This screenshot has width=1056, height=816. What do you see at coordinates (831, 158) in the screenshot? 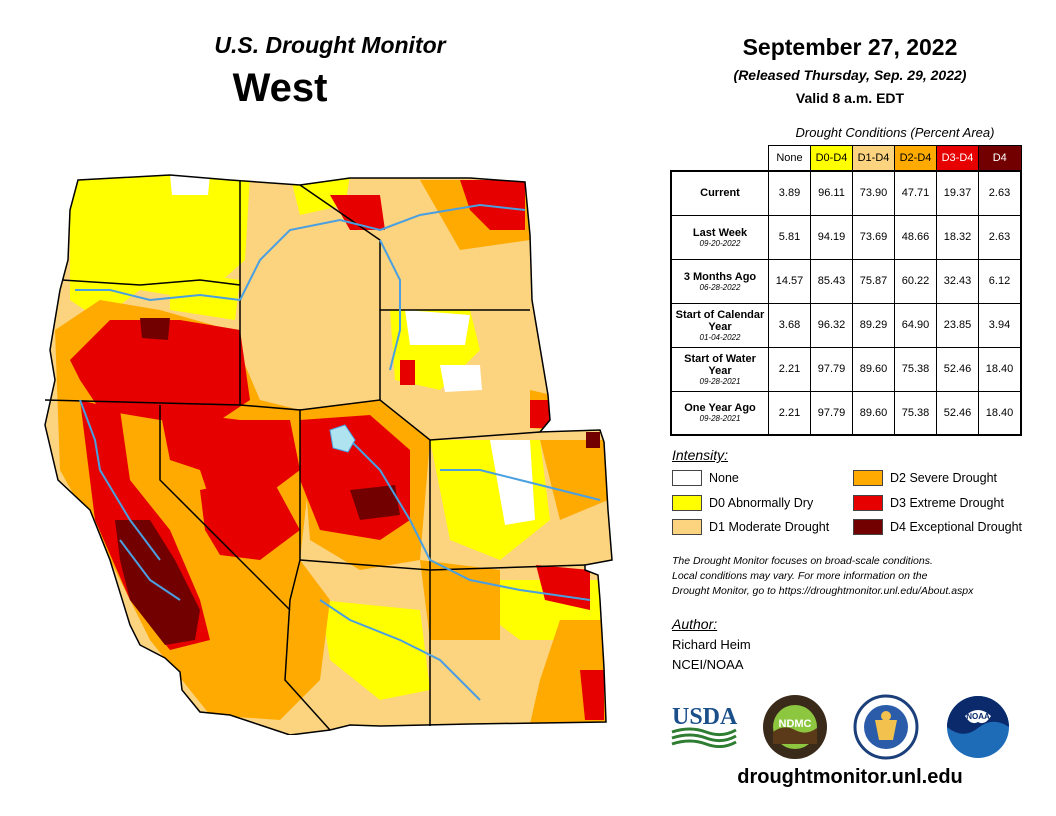
I see `col-header: D0-D4` at bounding box center [831, 158].